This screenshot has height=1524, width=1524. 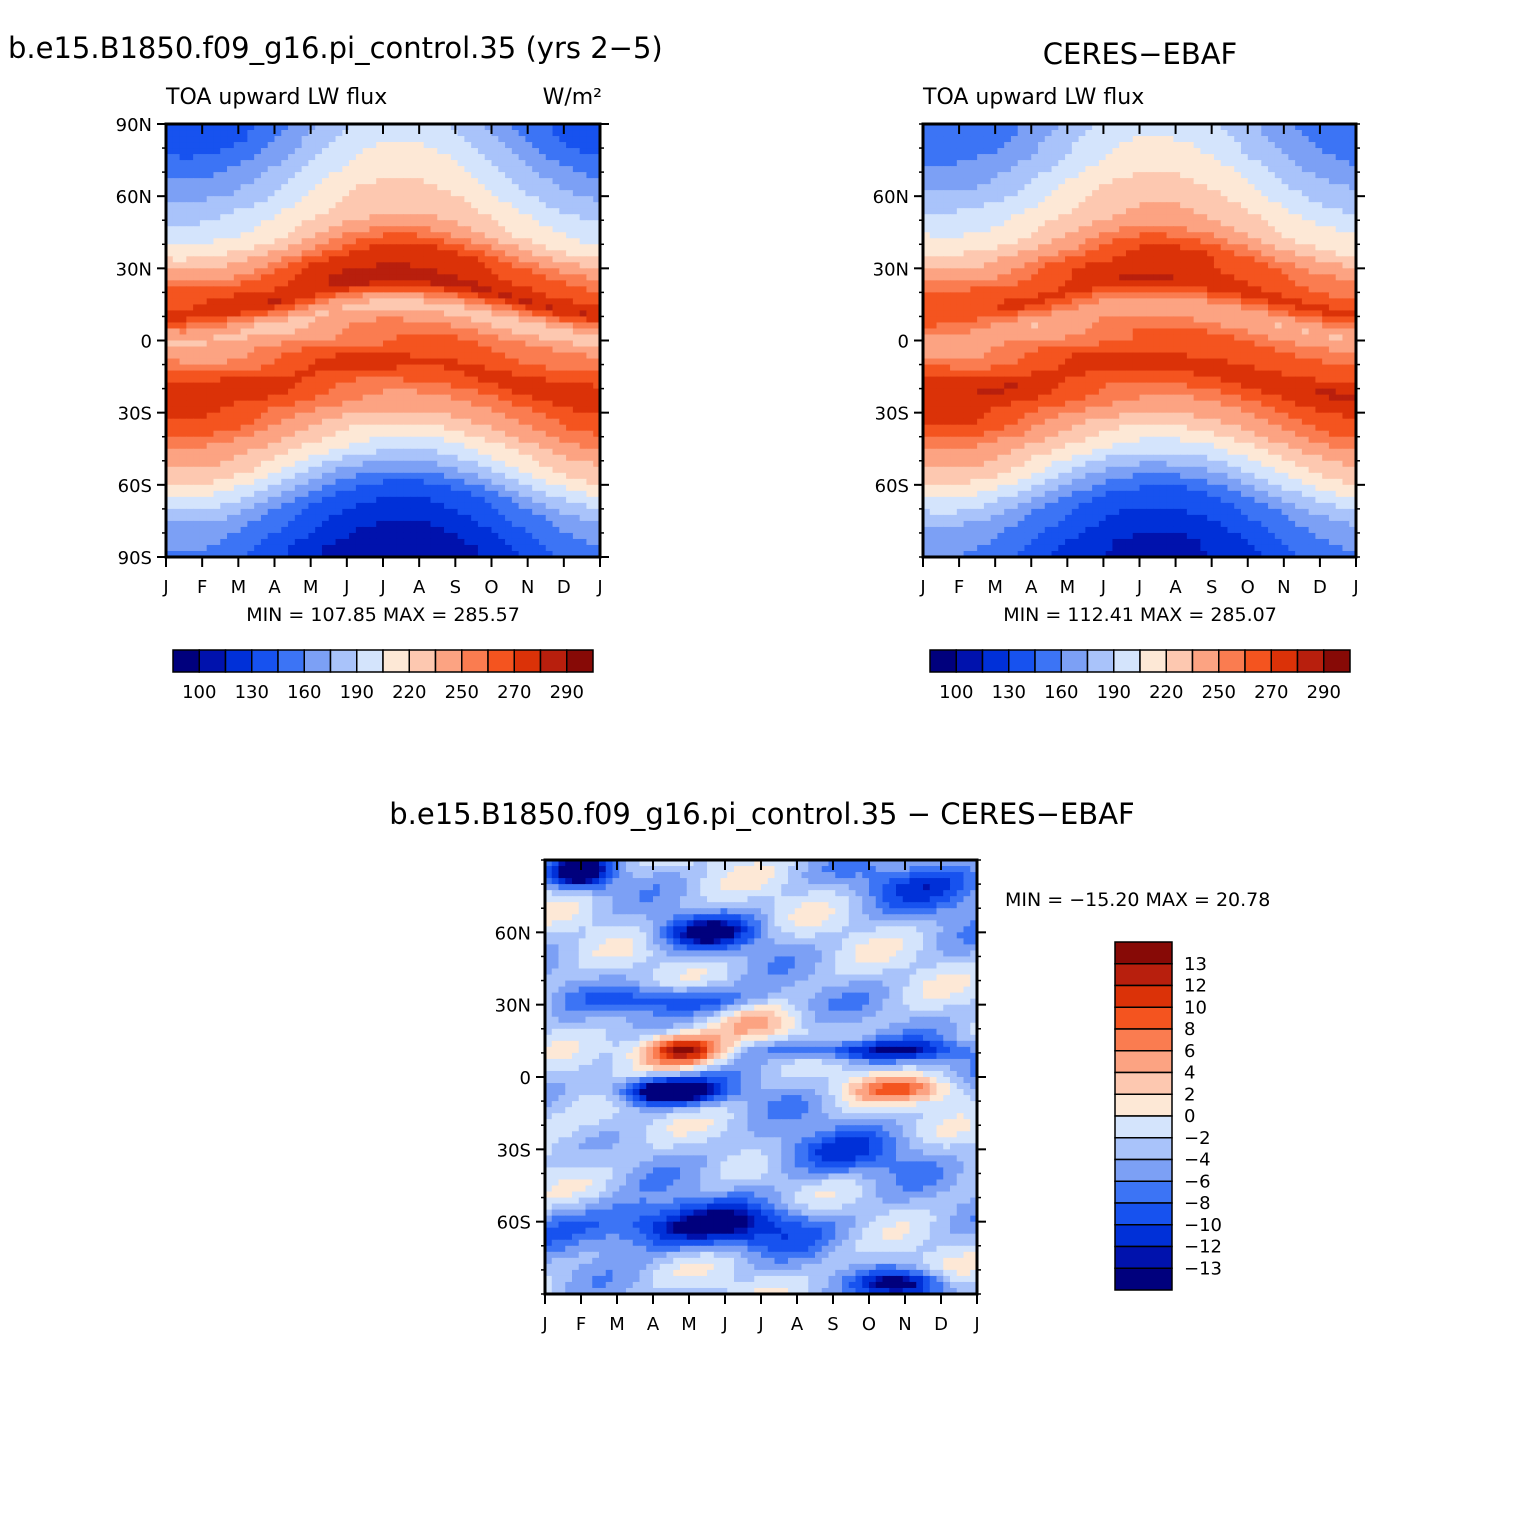 I want to click on panel-model-units-label: W/m², so click(x=572, y=97).